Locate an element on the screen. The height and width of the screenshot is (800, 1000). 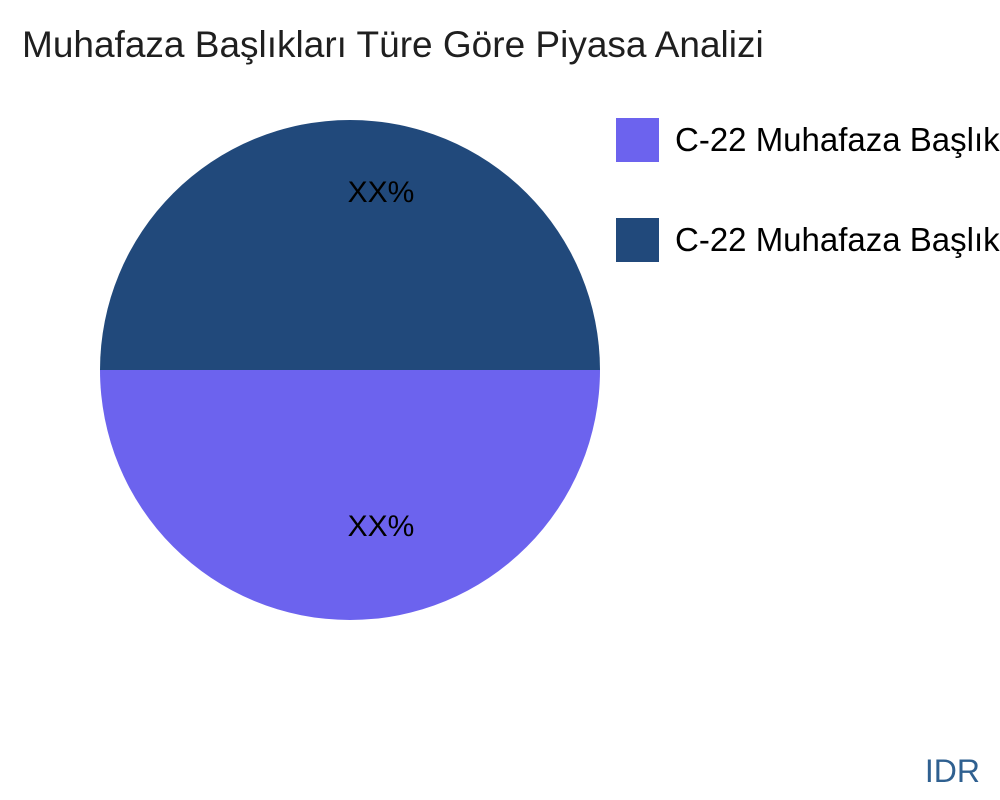
watermark-text: IDR is located at coordinates (952, 771).